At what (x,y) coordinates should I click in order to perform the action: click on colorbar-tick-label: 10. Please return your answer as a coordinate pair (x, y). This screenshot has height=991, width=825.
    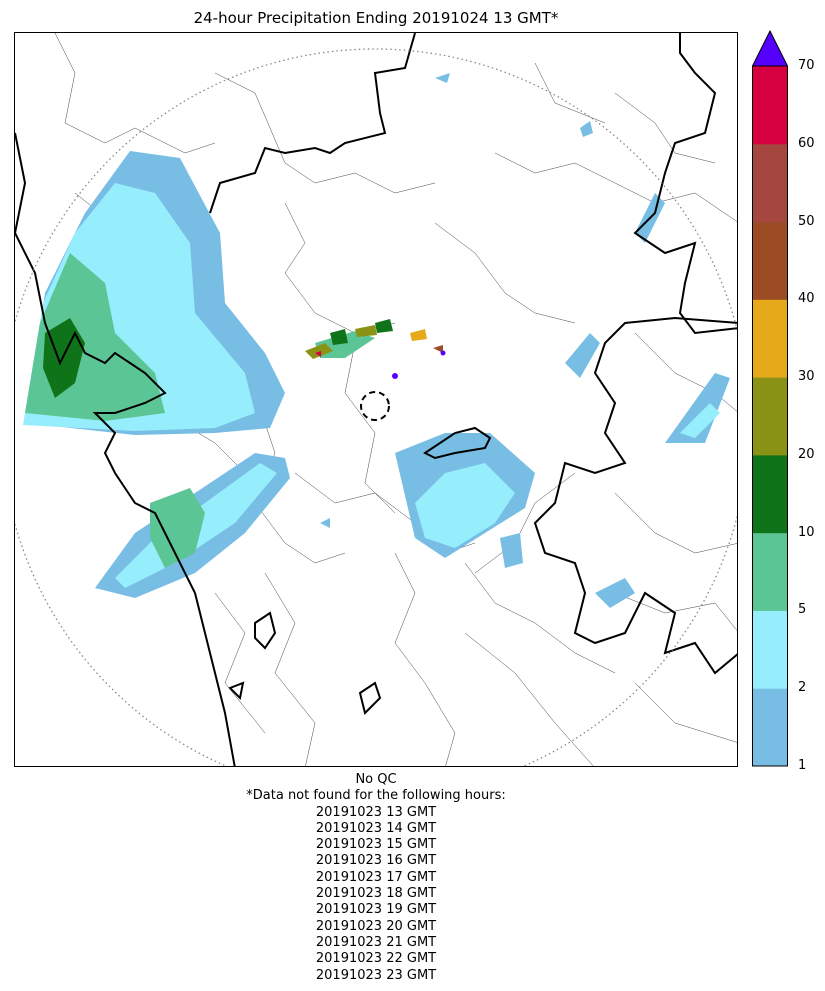
    Looking at the image, I should click on (806, 532).